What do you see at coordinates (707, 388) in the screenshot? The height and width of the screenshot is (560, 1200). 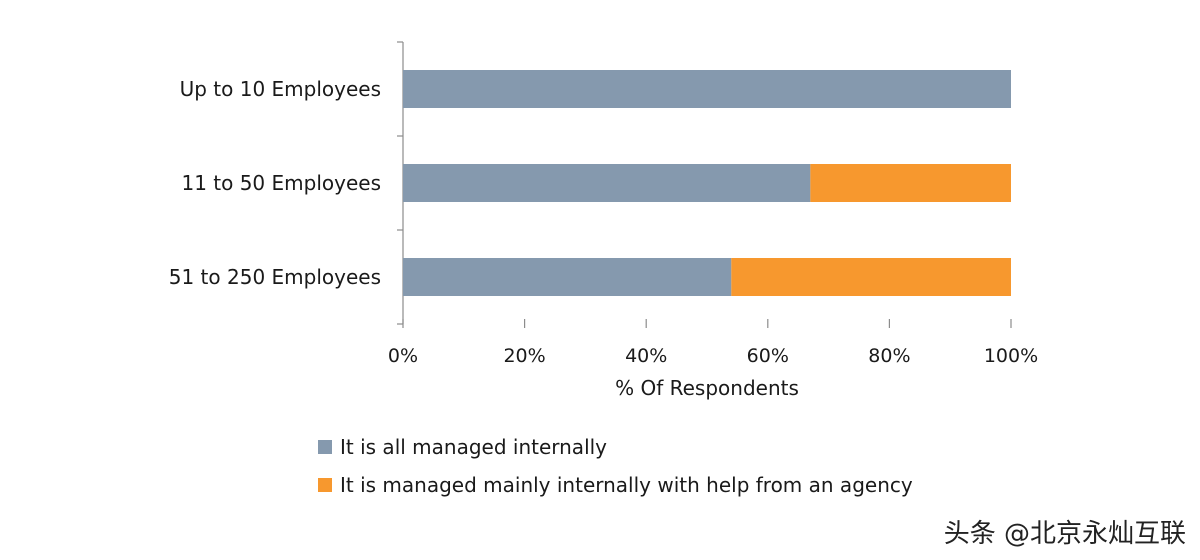 I see `x-axis-title: % Of Respondents` at bounding box center [707, 388].